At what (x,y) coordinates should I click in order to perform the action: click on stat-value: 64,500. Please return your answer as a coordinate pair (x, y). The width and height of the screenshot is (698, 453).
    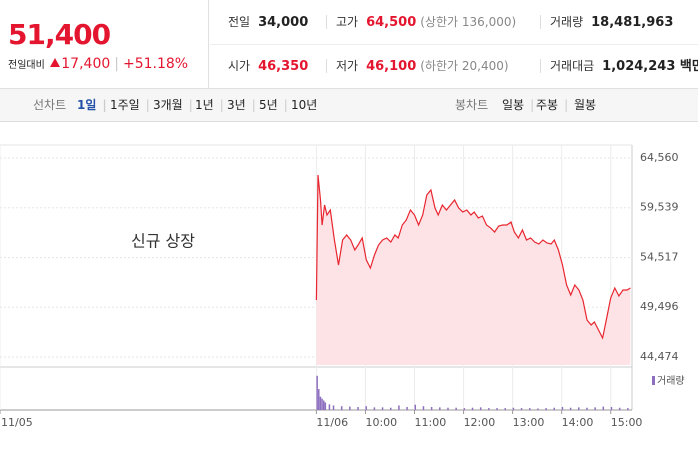
    Looking at the image, I should click on (391, 22).